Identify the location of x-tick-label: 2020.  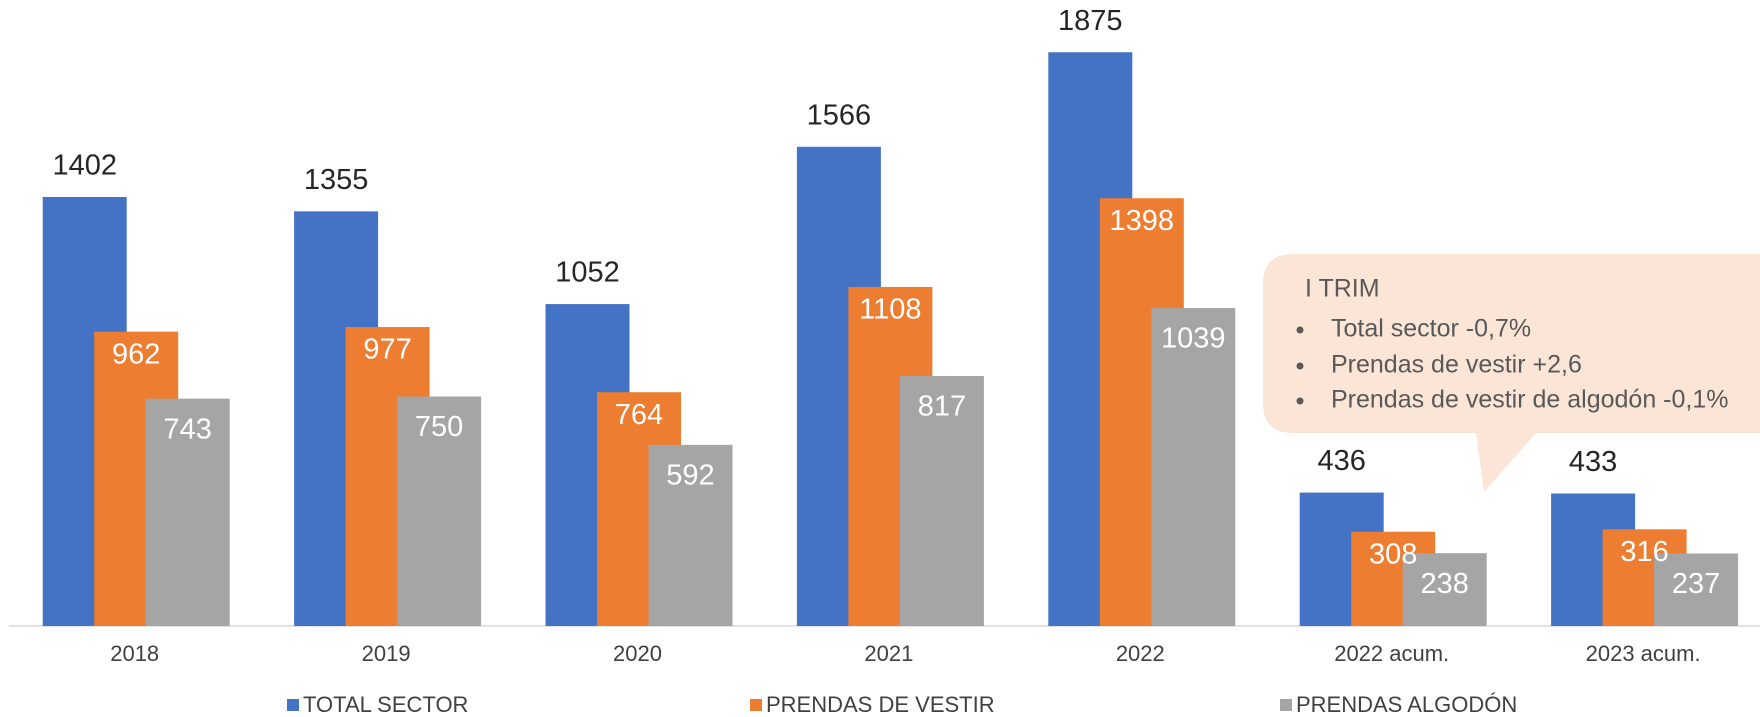
(637, 653).